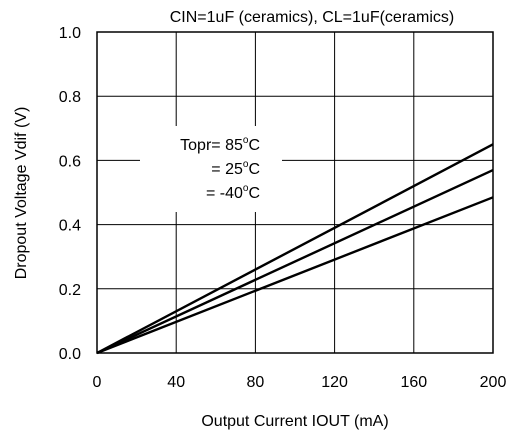 The height and width of the screenshot is (440, 509). I want to click on y-tick-label: 0.8, so click(70, 97).